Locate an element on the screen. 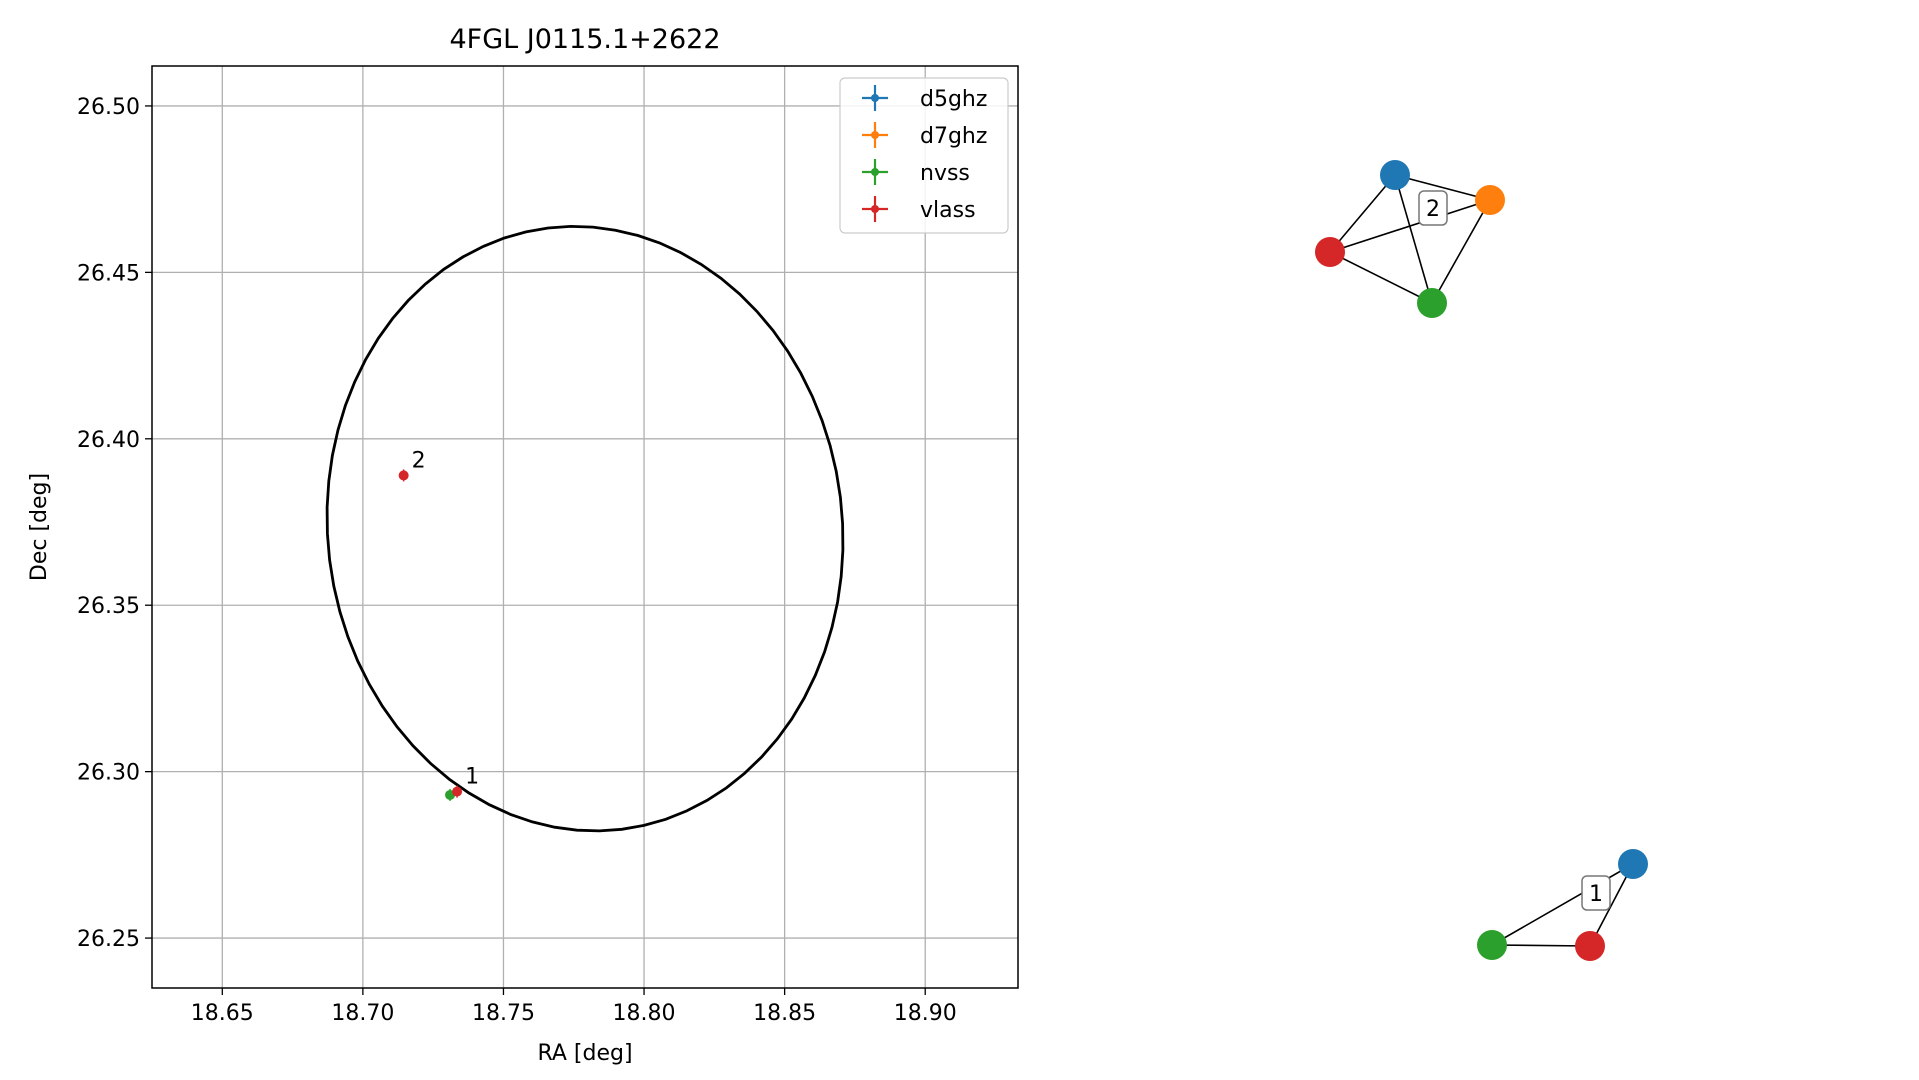 This screenshot has width=1919, height=1080. y-axis-label: Dec [deg] is located at coordinates (39, 527).